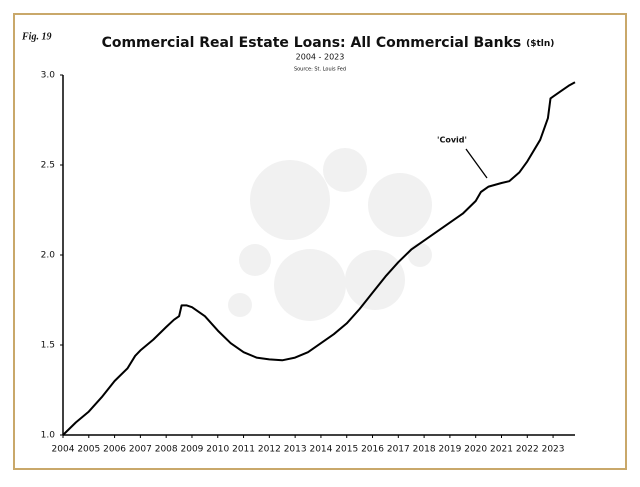 Image resolution: width=640 pixels, height=487 pixels. What do you see at coordinates (140, 450) in the screenshot?
I see `x-tick-label: 2007` at bounding box center [140, 450].